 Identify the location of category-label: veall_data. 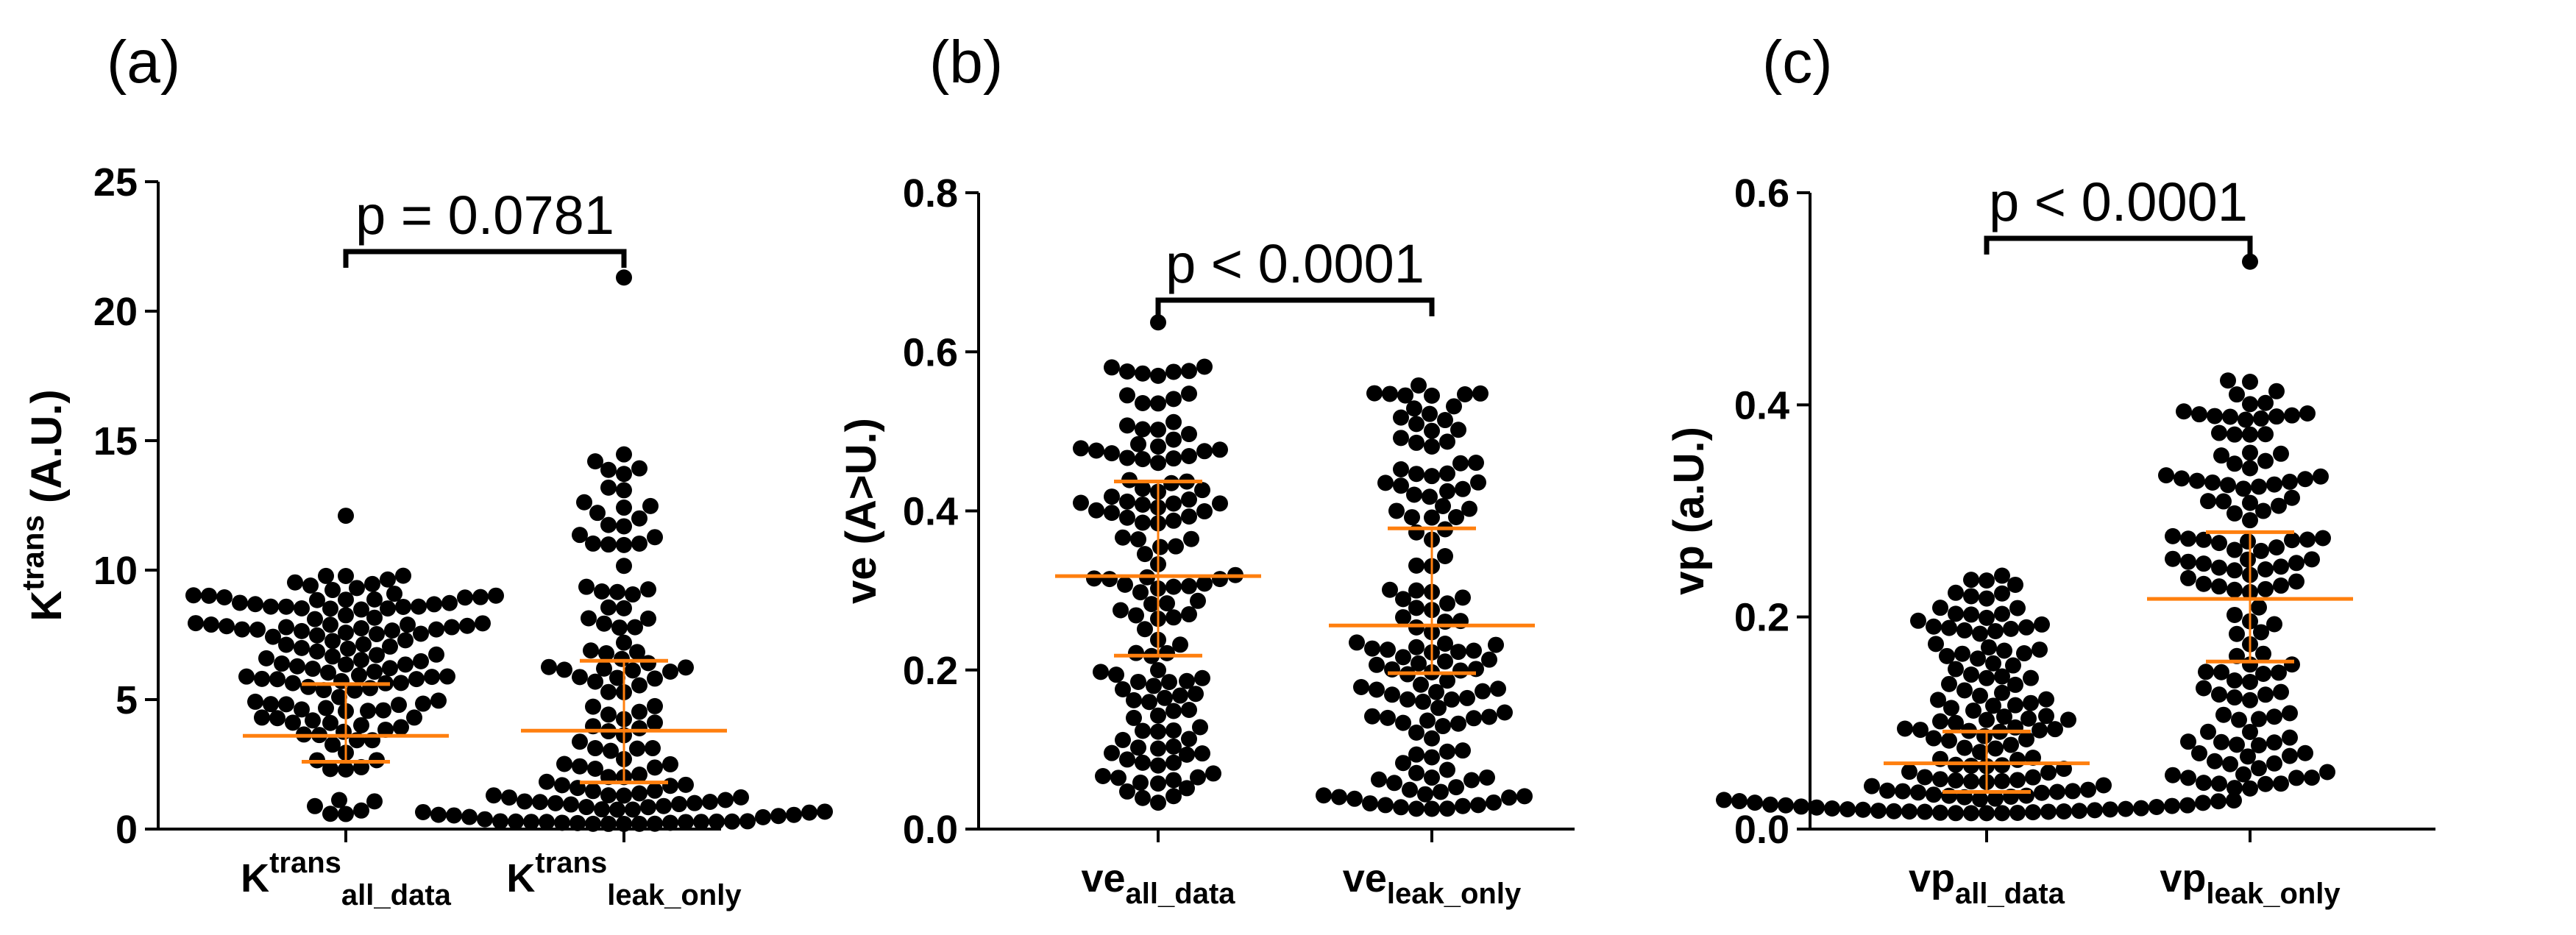
(1158, 883).